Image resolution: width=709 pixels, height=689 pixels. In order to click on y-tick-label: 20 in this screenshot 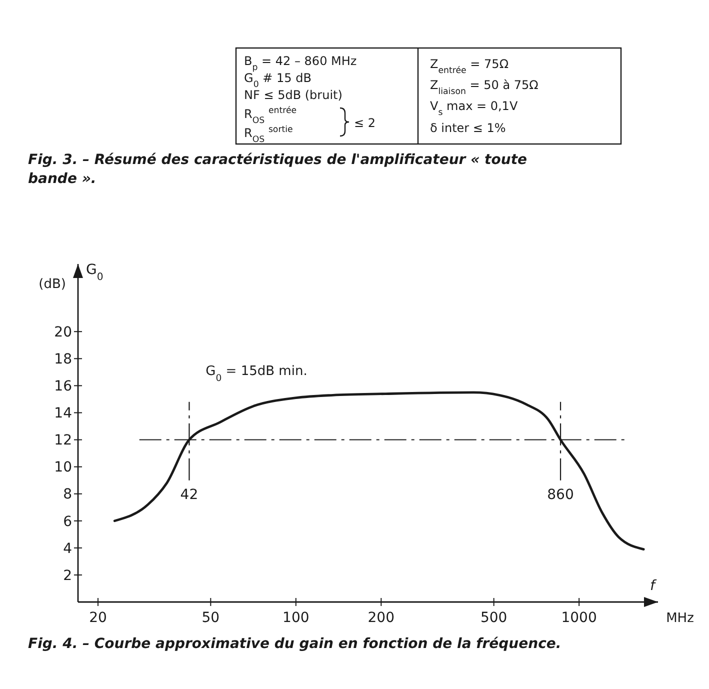, I will do `click(63, 332)`.